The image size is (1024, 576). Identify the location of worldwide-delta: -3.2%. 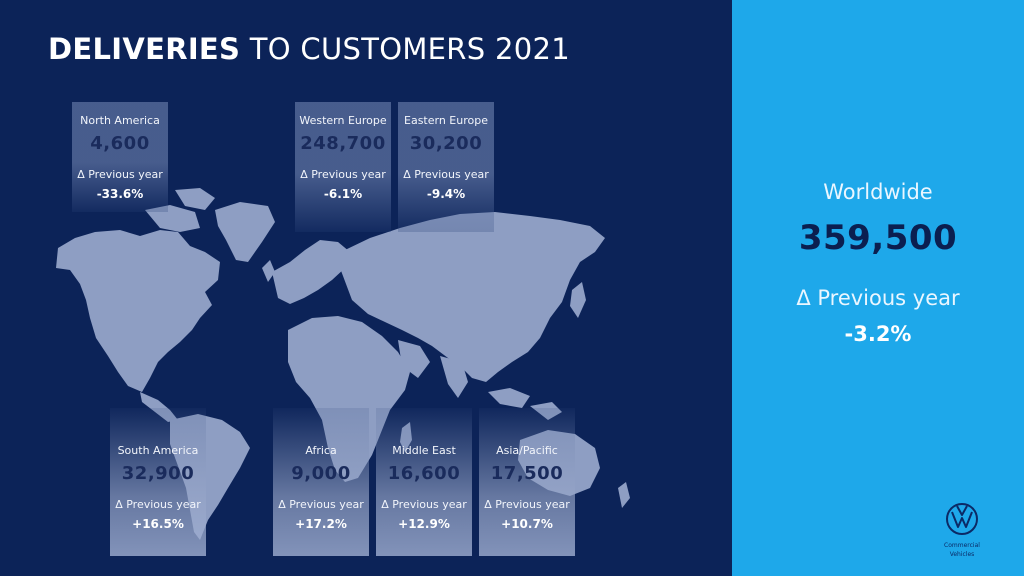
(878, 334).